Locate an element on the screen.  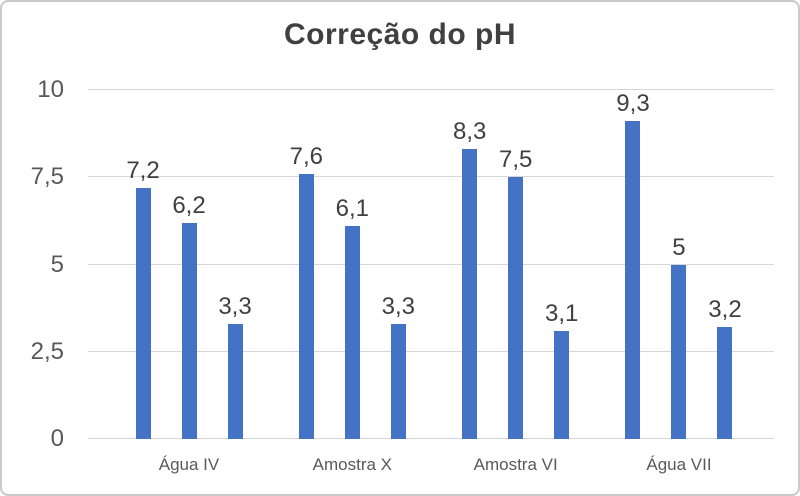
y-axis: 0 2,5 5 7,5 10 is located at coordinates (39, 264).